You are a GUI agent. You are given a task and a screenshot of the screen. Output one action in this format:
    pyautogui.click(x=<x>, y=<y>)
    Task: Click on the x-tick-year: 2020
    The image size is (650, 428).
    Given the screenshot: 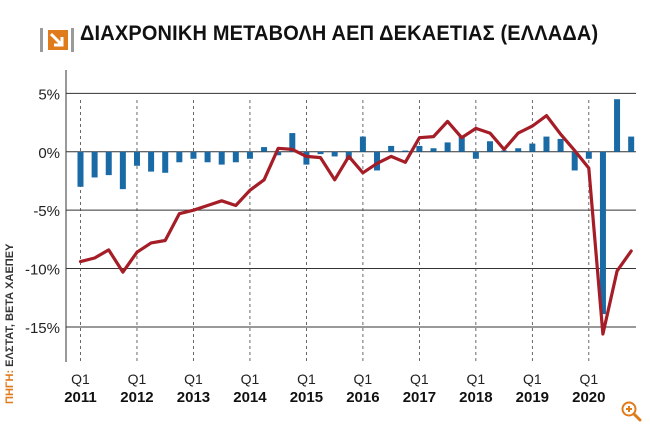 What is the action you would take?
    pyautogui.click(x=588, y=397)
    